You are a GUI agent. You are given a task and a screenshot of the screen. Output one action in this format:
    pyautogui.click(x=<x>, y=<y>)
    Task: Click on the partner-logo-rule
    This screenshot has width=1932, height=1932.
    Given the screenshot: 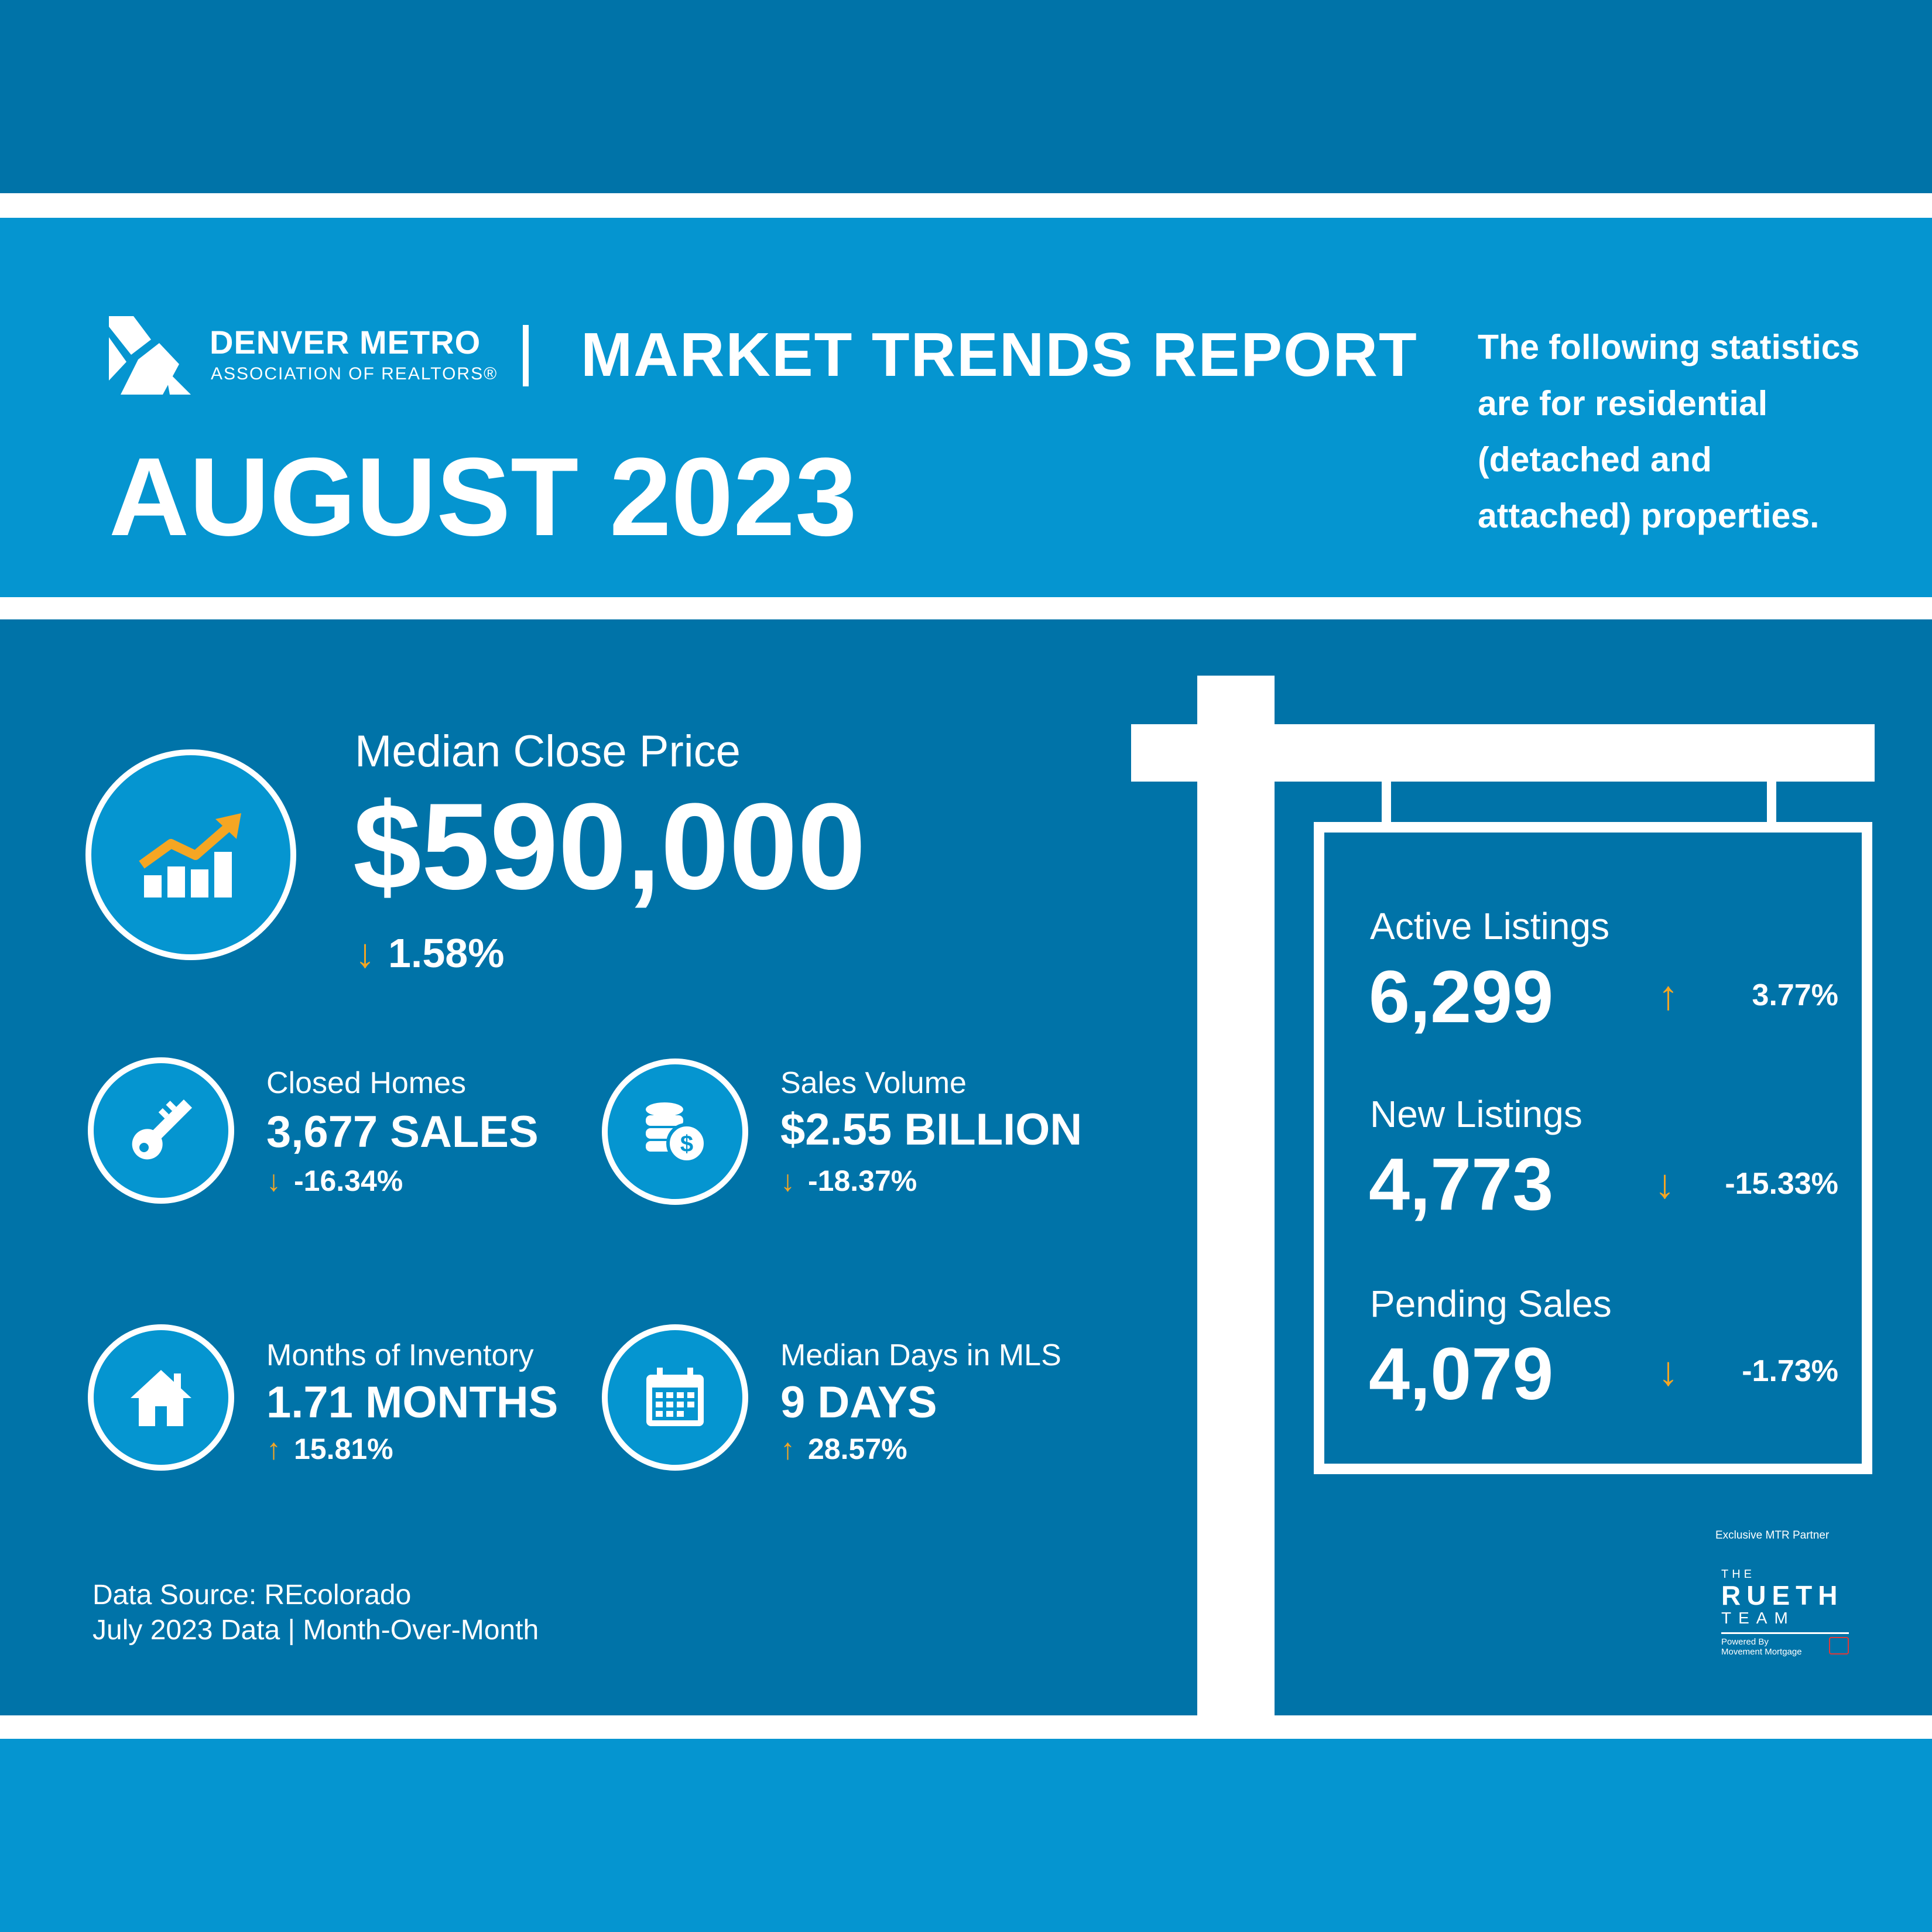 What is the action you would take?
    pyautogui.click(x=1785, y=1633)
    